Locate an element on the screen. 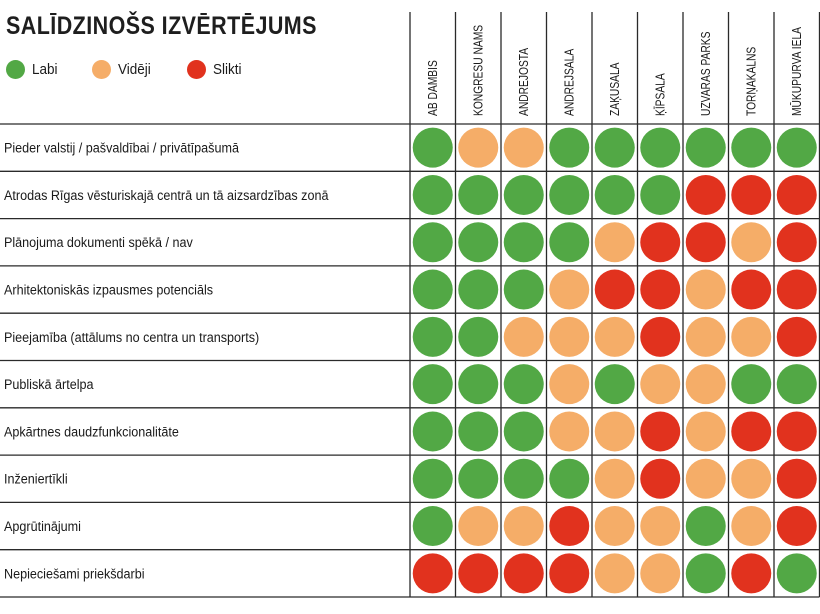 The height and width of the screenshot is (614, 820). column-header: TORŅAKALNS is located at coordinates (751, 81).